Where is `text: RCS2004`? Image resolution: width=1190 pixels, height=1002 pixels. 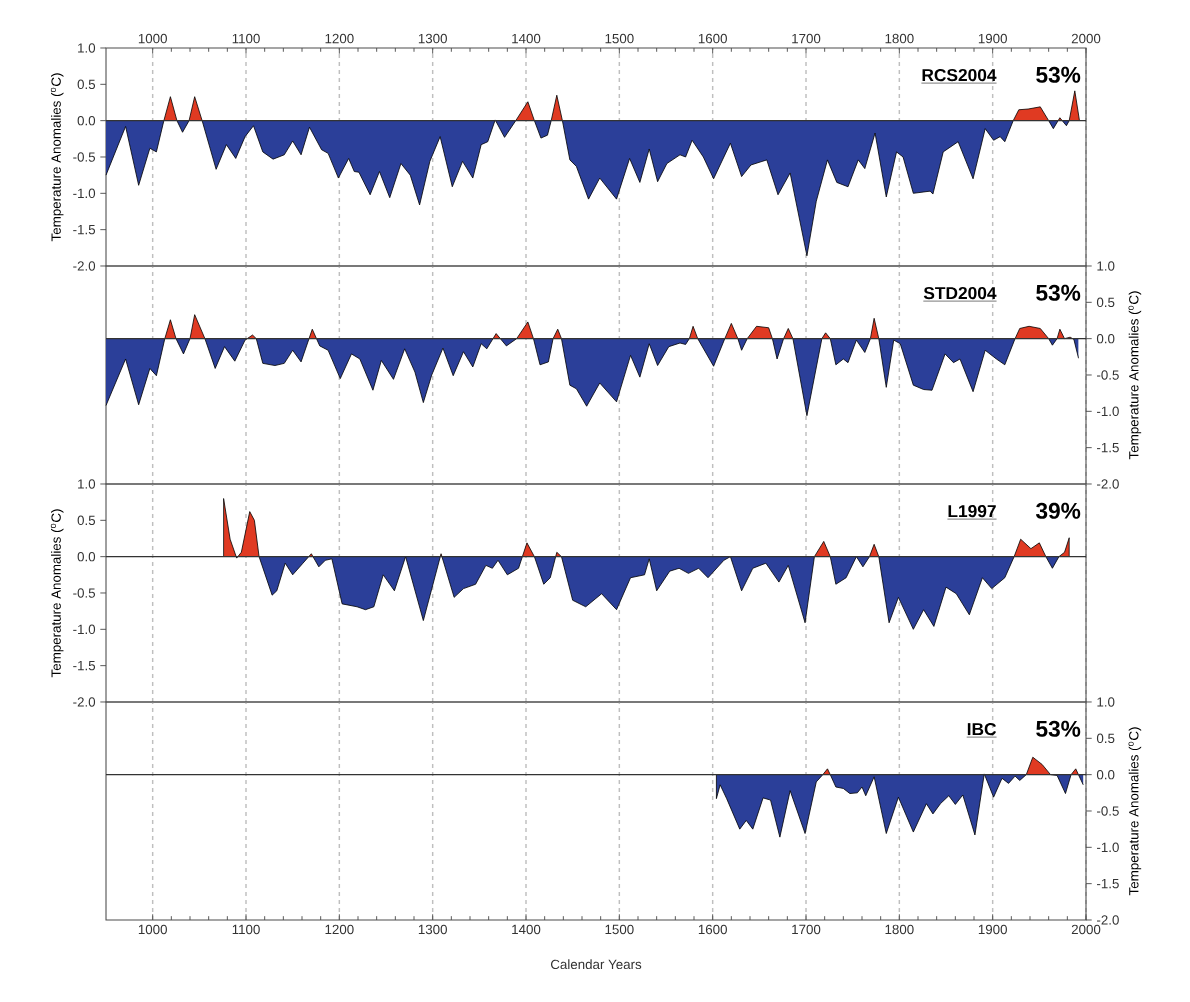
text: RCS2004 is located at coordinates (959, 75).